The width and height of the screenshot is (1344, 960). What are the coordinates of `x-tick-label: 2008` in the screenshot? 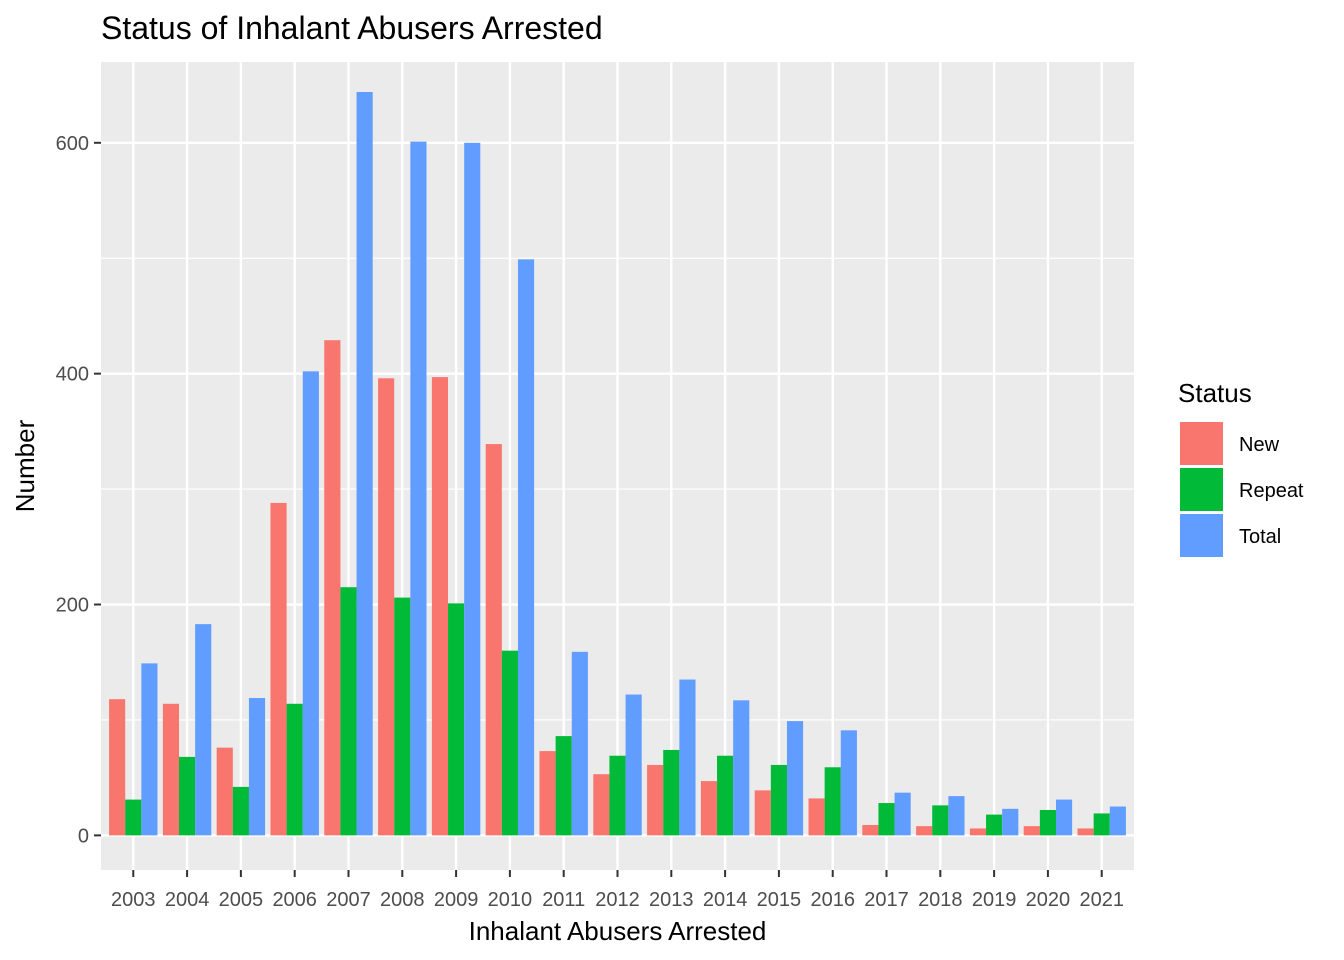 It's located at (402, 900).